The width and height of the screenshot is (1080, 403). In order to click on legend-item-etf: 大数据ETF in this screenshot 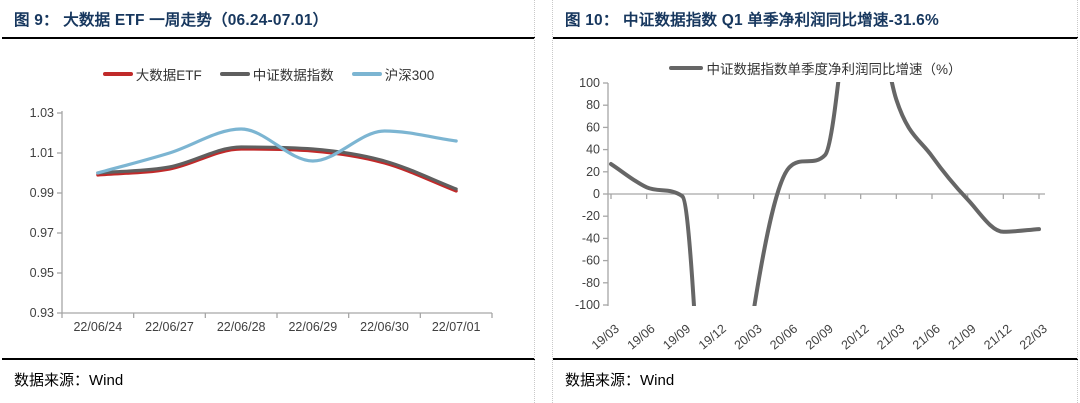, I will do `click(152, 74)`.